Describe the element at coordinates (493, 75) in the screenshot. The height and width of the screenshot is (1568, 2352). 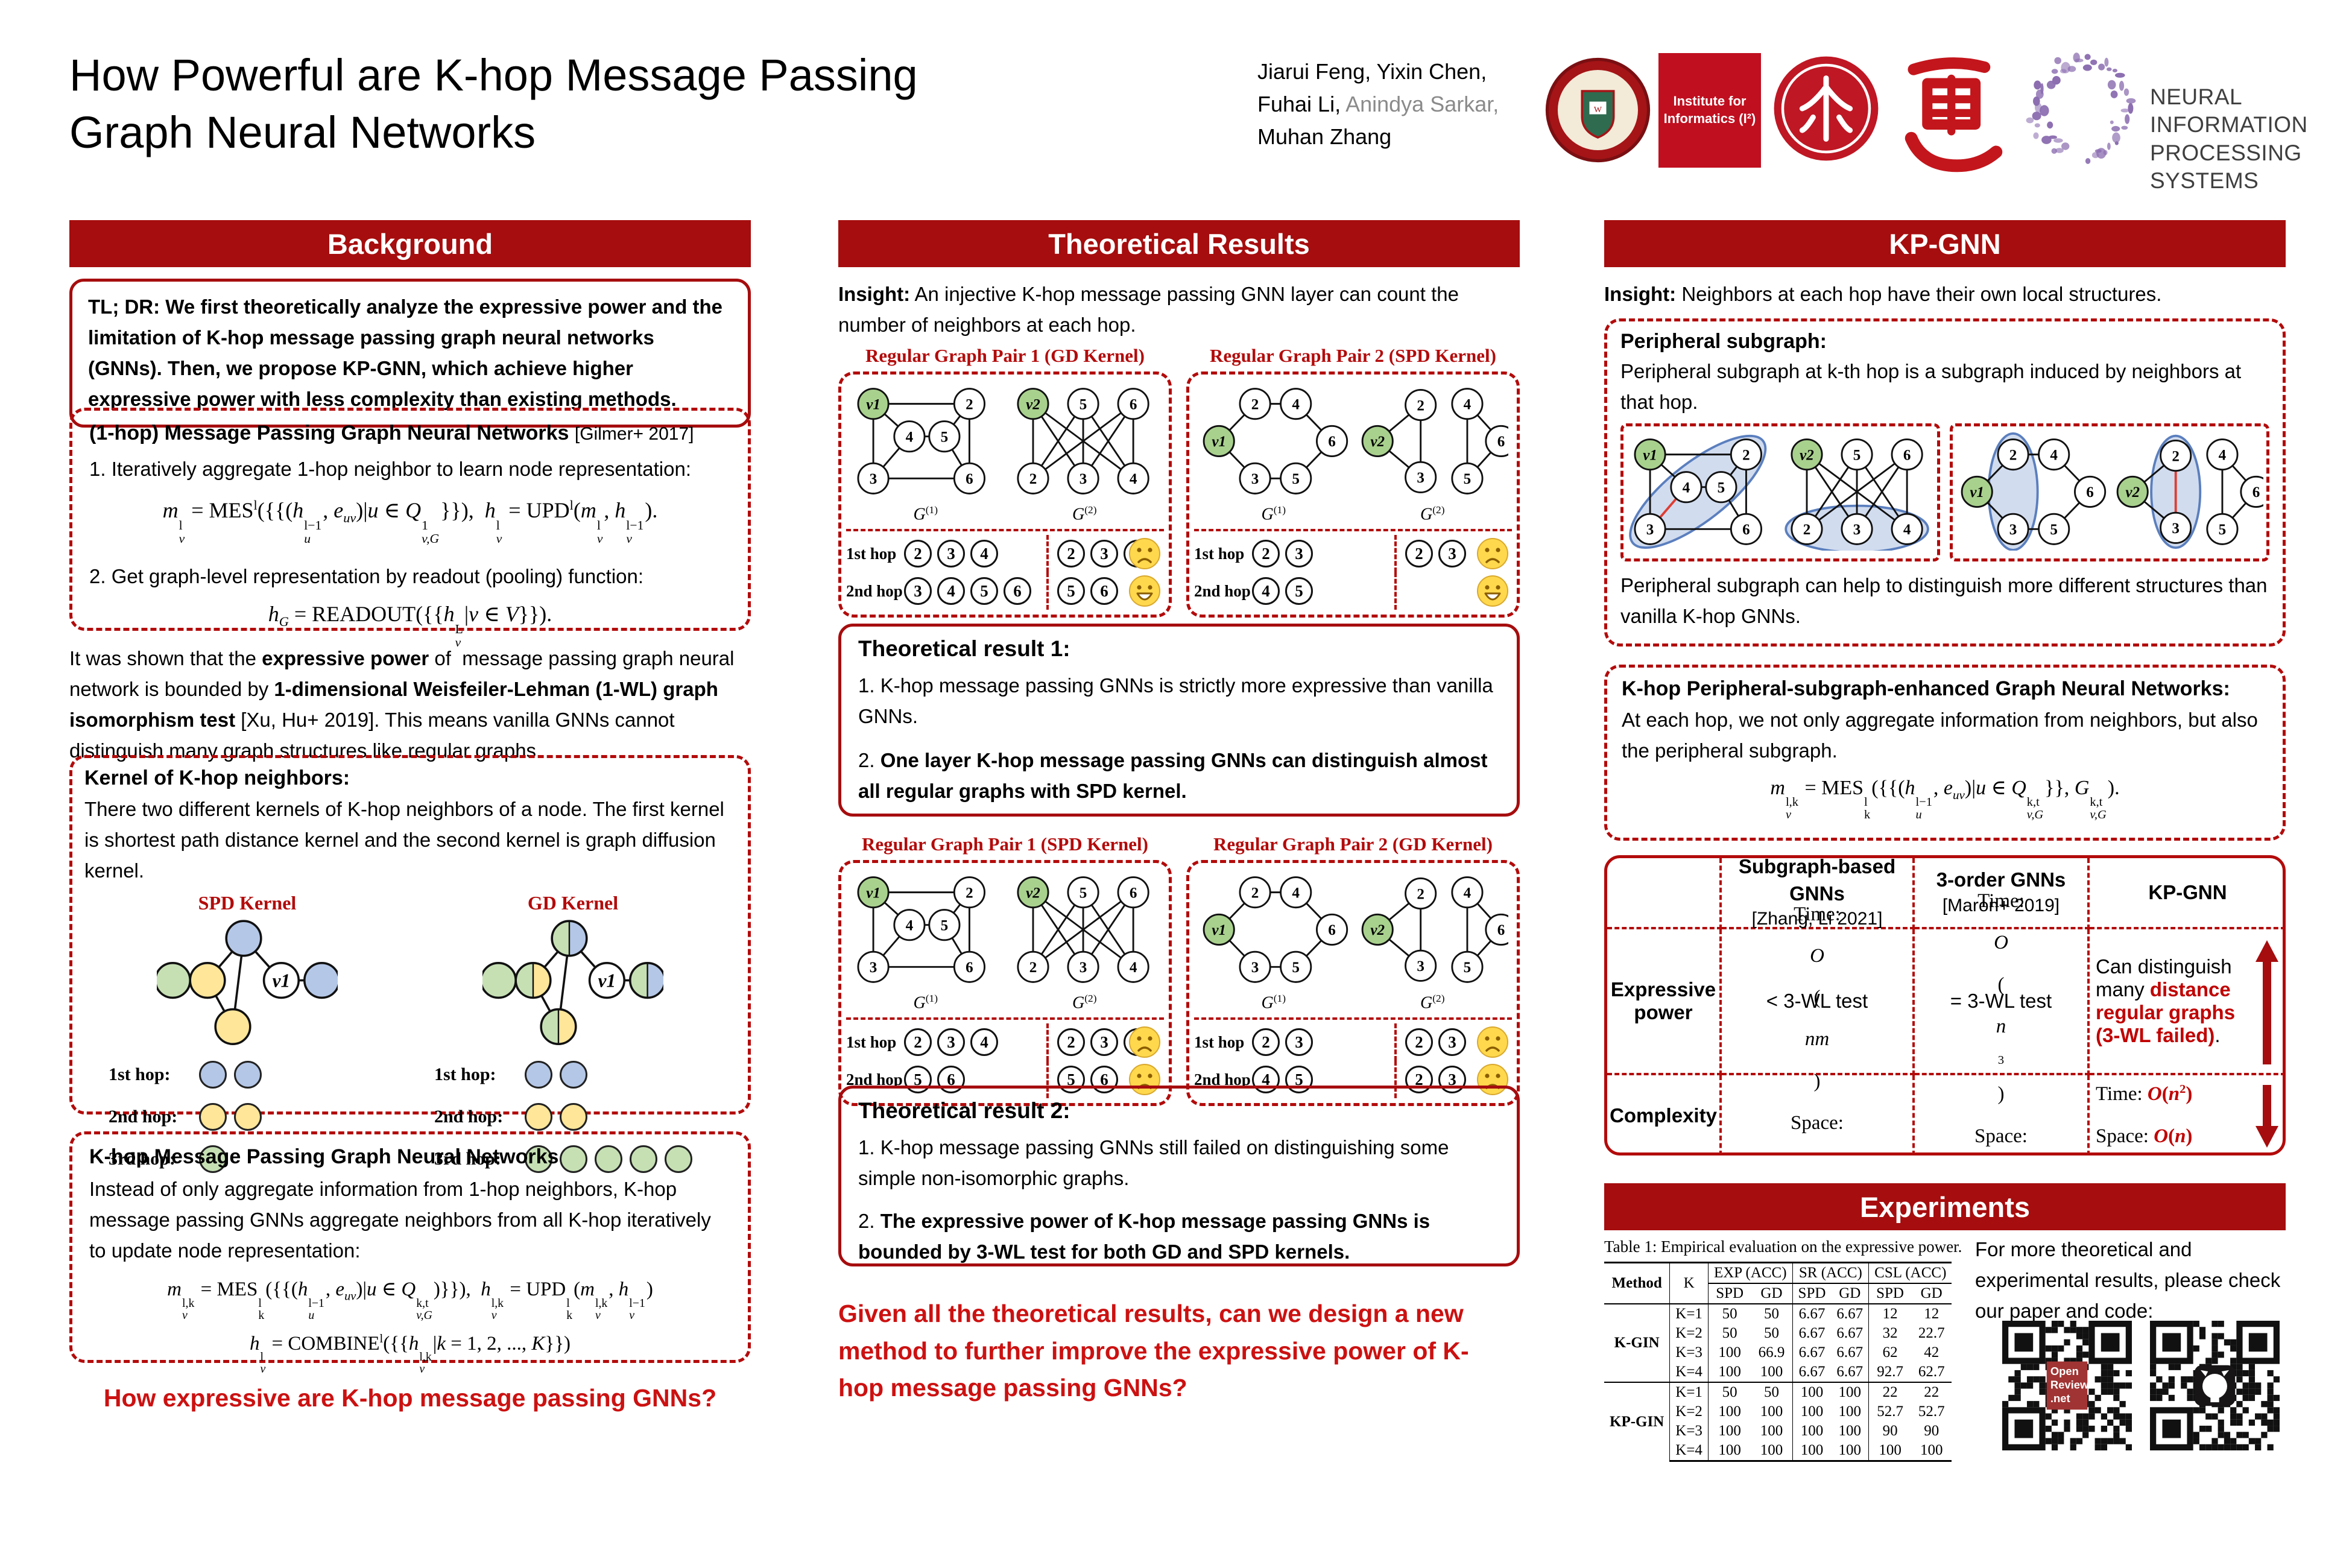
I see `title-line1: How Powerful are K-hop Message Passing` at that location.